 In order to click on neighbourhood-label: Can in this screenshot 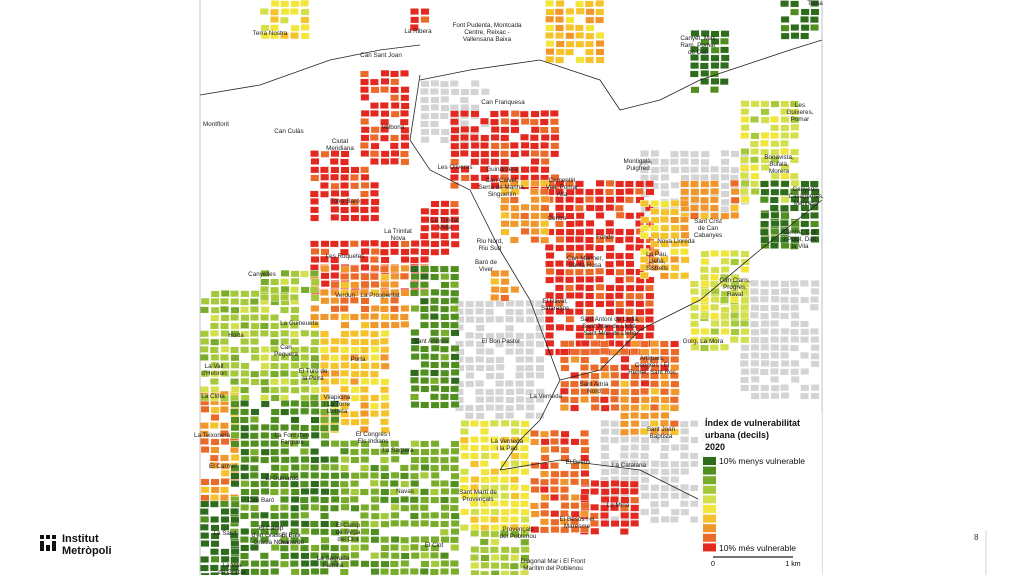, I will do `click(286, 347)`.